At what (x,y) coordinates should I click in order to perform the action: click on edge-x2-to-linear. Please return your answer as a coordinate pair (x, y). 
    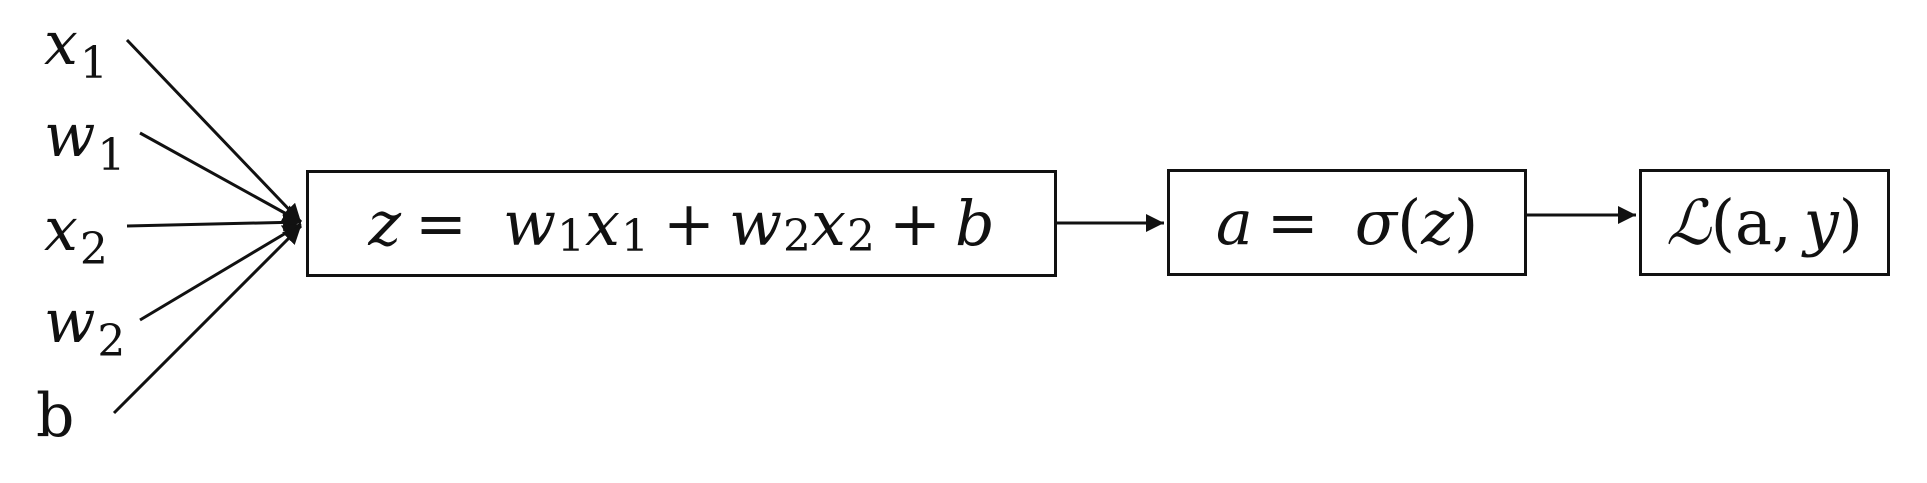
    Looking at the image, I should click on (214, 222).